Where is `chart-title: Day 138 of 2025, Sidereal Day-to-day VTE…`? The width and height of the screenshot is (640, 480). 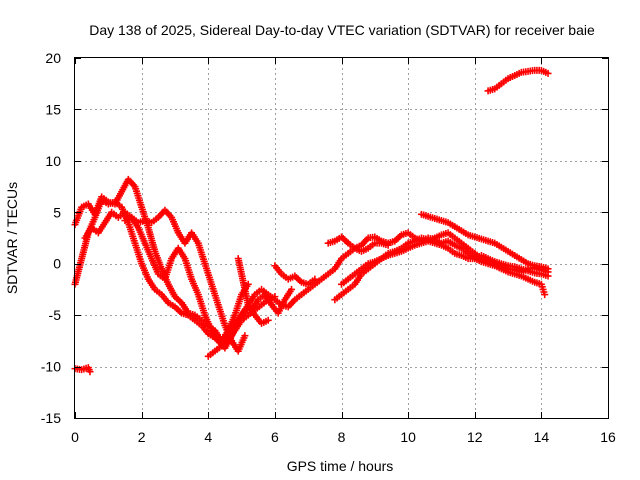
chart-title: Day 138 of 2025, Sidereal Day-to-day VTE… is located at coordinates (342, 30).